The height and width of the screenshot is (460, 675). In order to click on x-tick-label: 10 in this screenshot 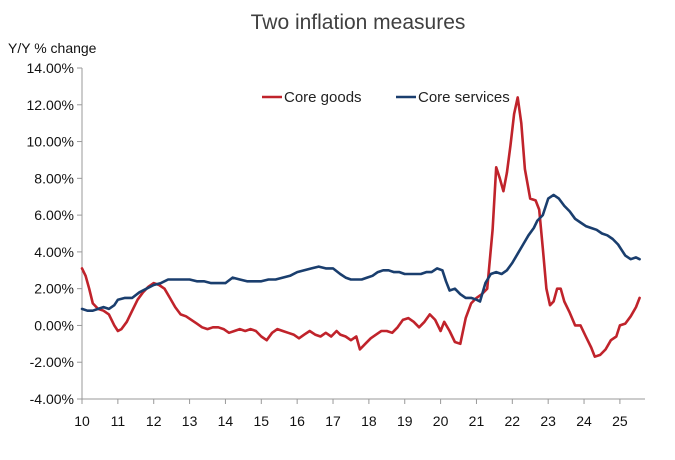, I will do `click(82, 421)`.